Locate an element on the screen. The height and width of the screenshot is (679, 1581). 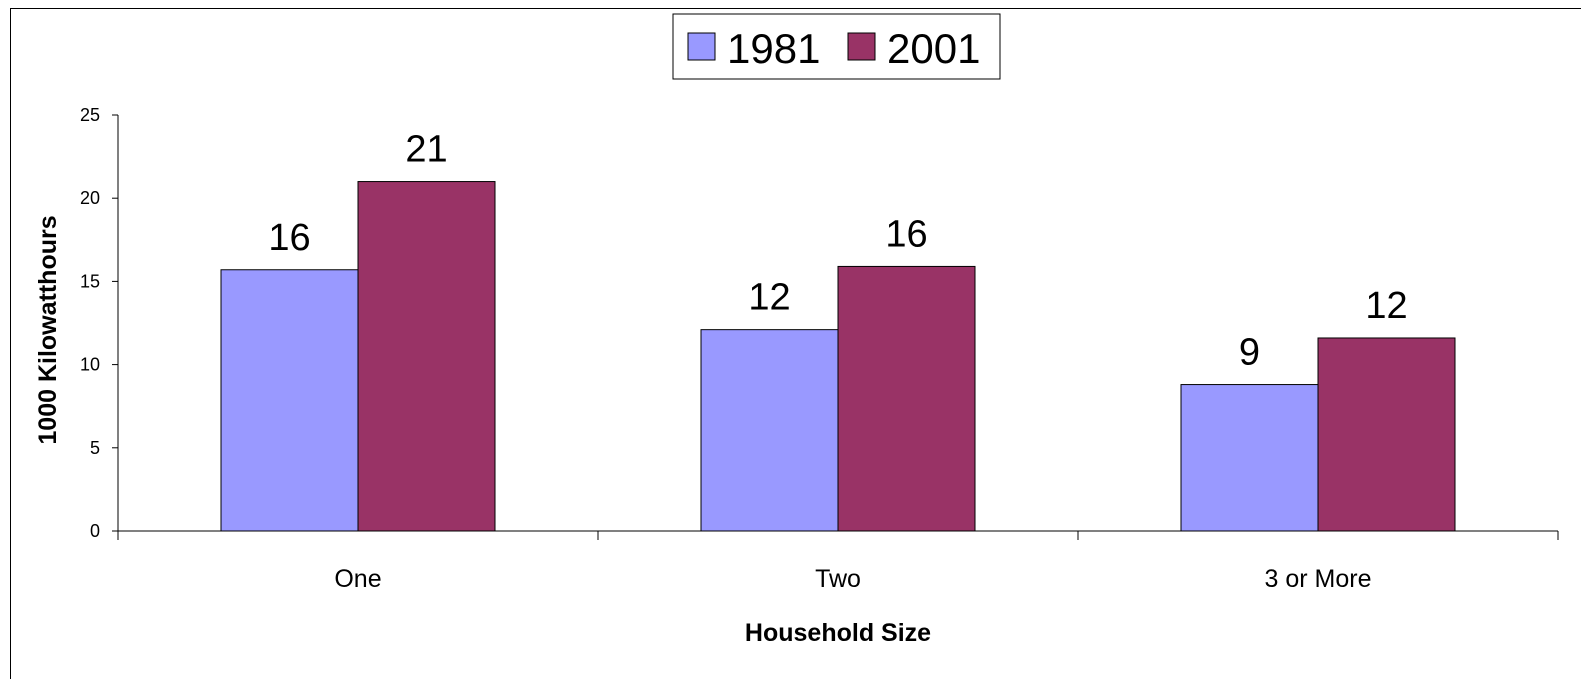
x-axis-title: Household Size is located at coordinates (838, 633).